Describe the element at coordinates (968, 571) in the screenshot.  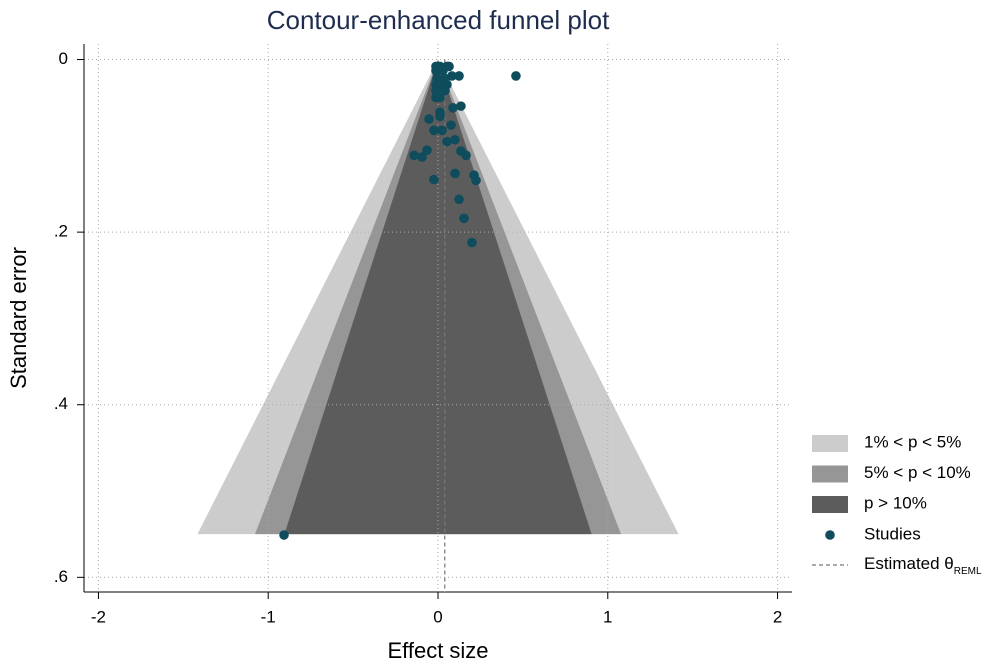
I see `legend-label-subscript: REML` at that location.